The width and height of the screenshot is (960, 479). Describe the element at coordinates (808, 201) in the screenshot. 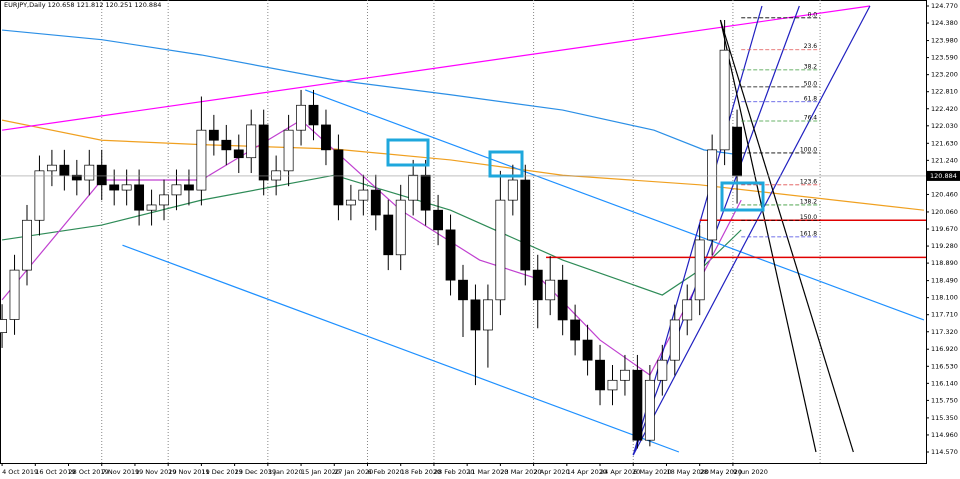

I see `fib-label: 138.2` at that location.